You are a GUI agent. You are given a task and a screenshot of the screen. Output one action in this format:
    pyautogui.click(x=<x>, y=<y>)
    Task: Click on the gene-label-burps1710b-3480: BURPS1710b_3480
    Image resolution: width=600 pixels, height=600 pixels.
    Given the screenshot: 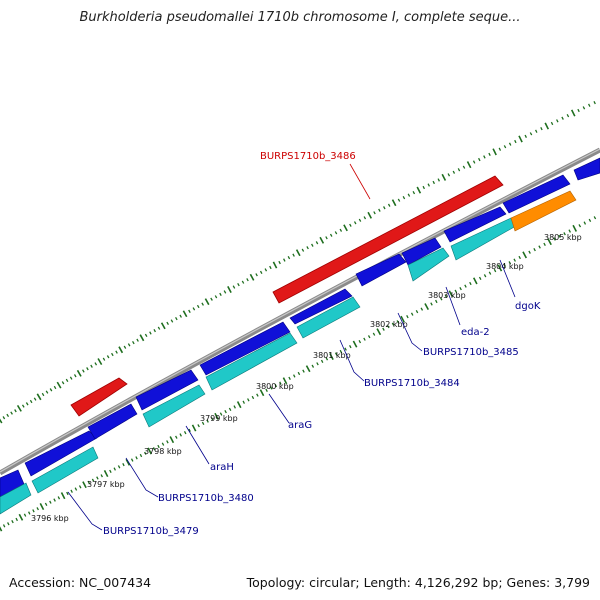 What is the action you would take?
    pyautogui.click(x=206, y=498)
    